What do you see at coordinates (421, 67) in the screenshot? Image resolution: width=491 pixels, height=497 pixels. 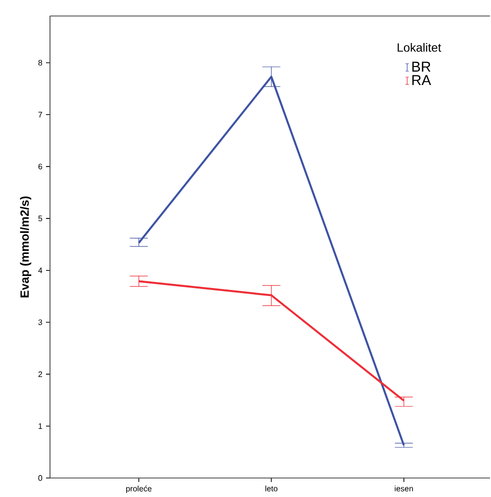 I see `legend-label: BR` at bounding box center [421, 67].